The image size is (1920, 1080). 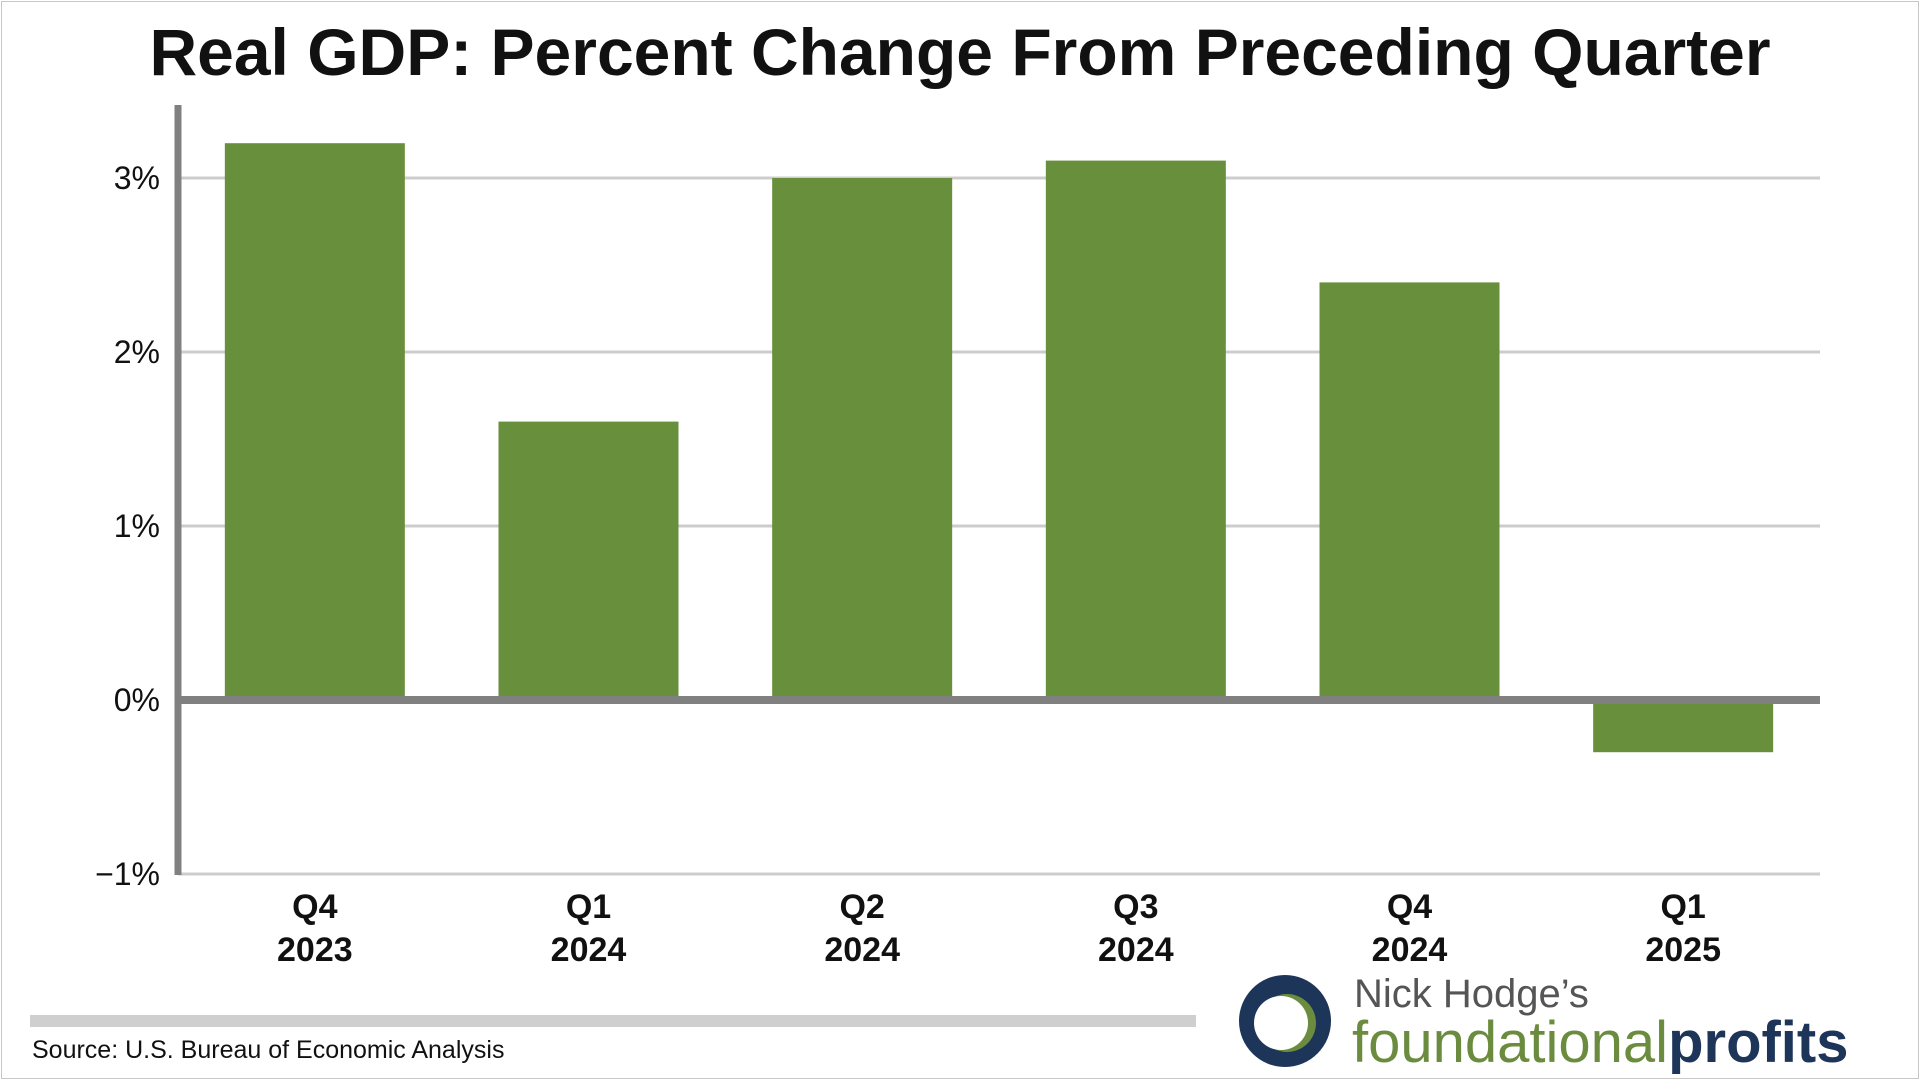 What do you see at coordinates (268, 1050) in the screenshot?
I see `source-note: Source: U.S. Bureau of Economic Analysis` at bounding box center [268, 1050].